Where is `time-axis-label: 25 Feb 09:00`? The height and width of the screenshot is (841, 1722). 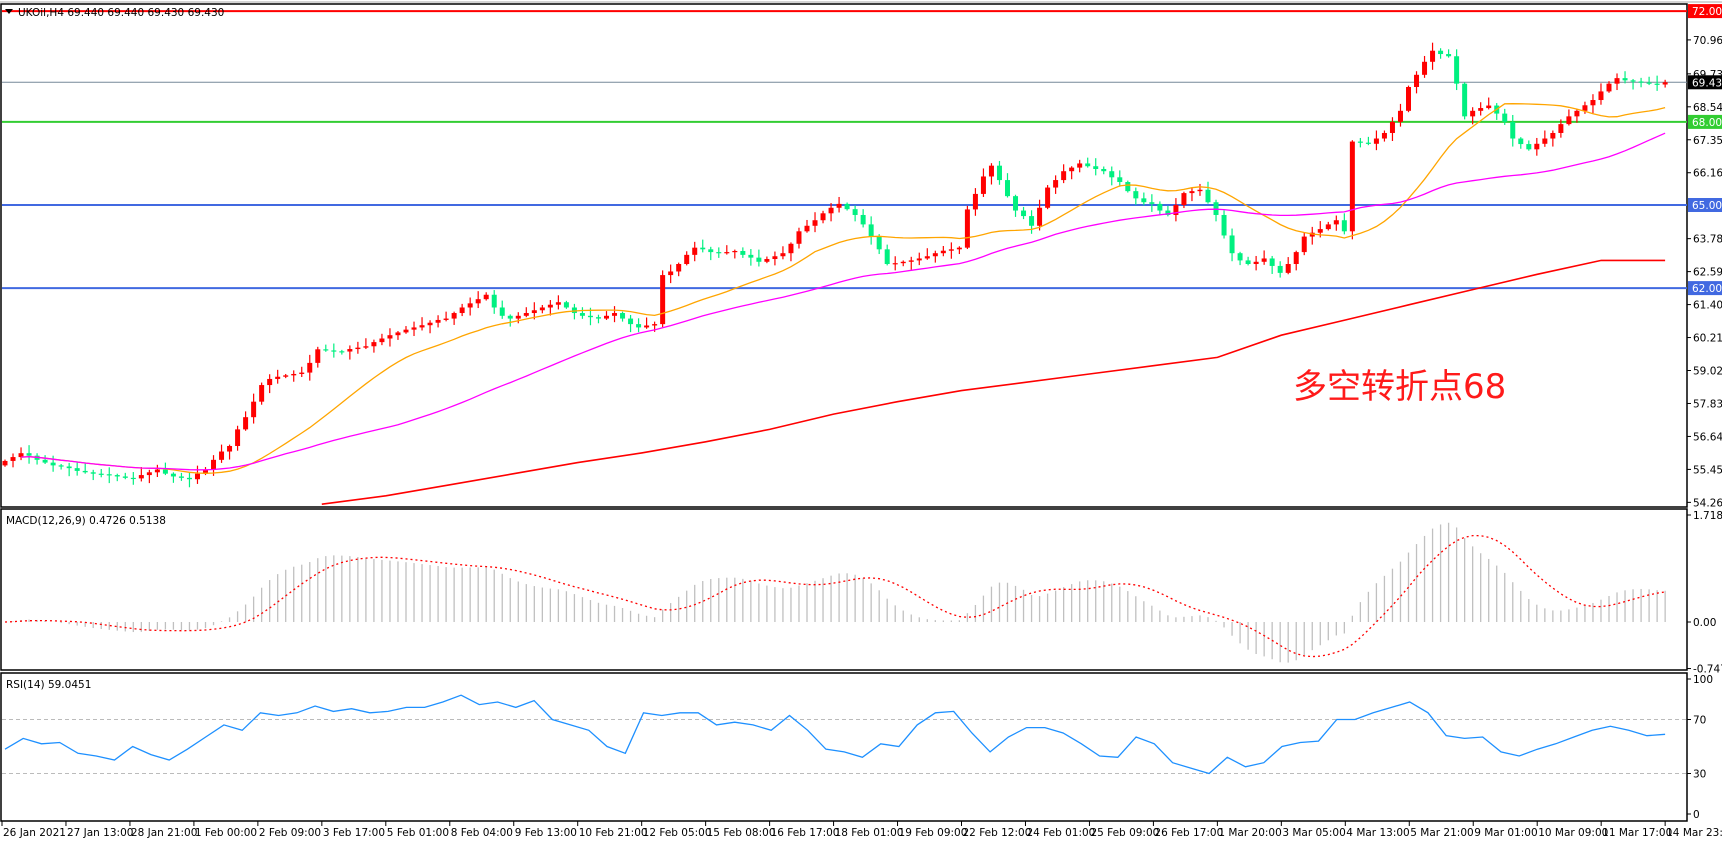
time-axis-label: 25 Feb 09:00 is located at coordinates (1124, 833).